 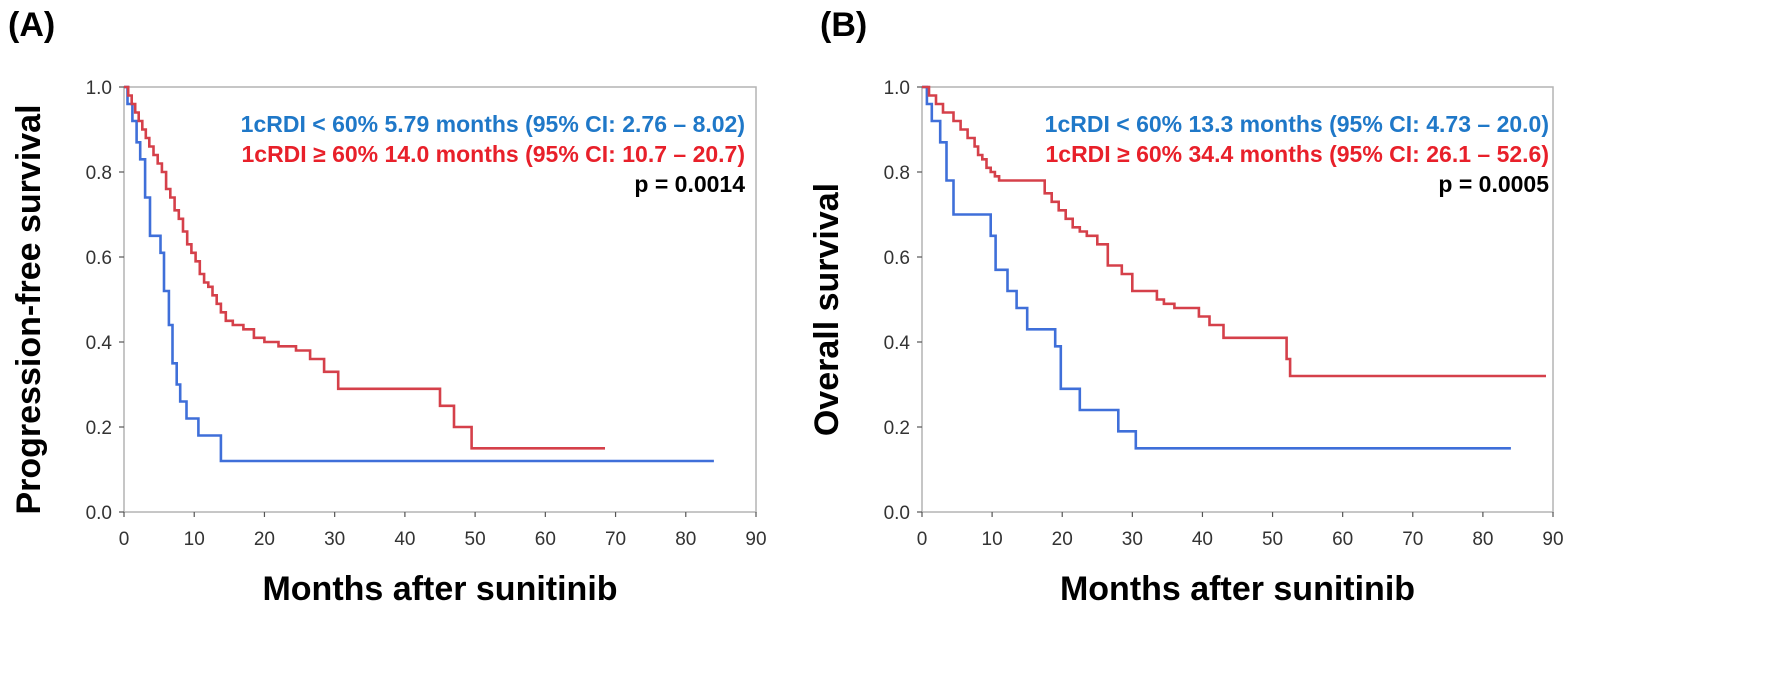 What do you see at coordinates (29, 309) in the screenshot?
I see `y-axis-title: Progression-free survival` at bounding box center [29, 309].